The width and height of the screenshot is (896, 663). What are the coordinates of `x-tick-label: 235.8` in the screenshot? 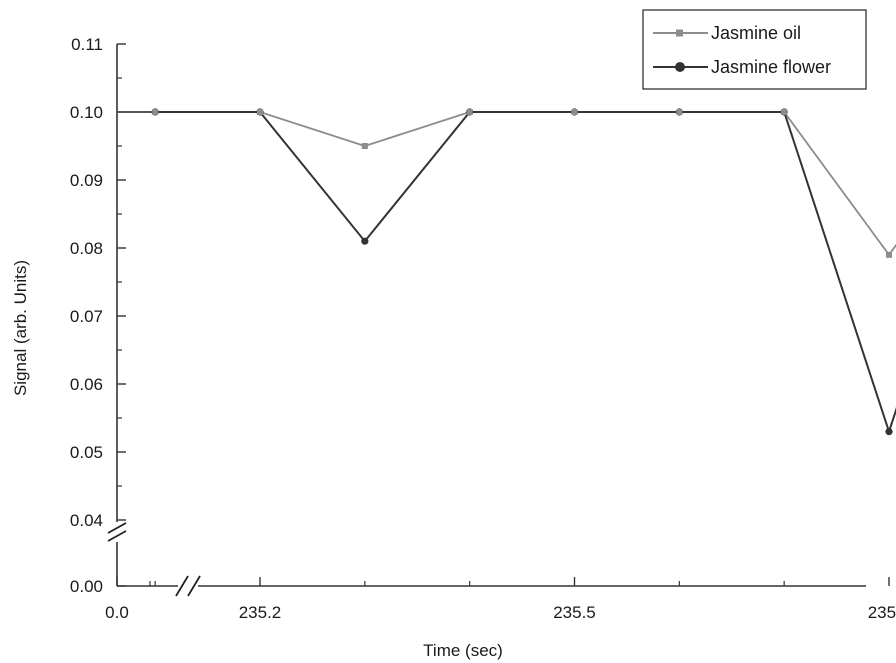 It's located at (882, 612).